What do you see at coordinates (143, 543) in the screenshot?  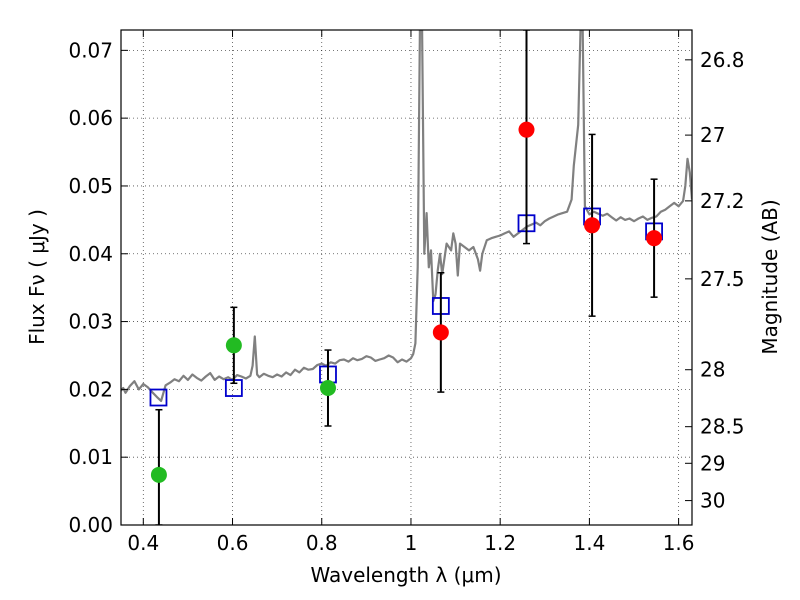 I see `x-tick-label: 0.4` at bounding box center [143, 543].